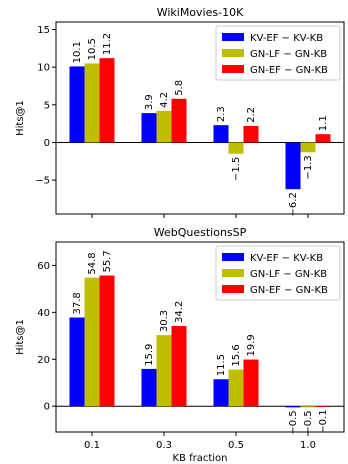  I want to click on x-tick-label: 1.0, so click(308, 445).